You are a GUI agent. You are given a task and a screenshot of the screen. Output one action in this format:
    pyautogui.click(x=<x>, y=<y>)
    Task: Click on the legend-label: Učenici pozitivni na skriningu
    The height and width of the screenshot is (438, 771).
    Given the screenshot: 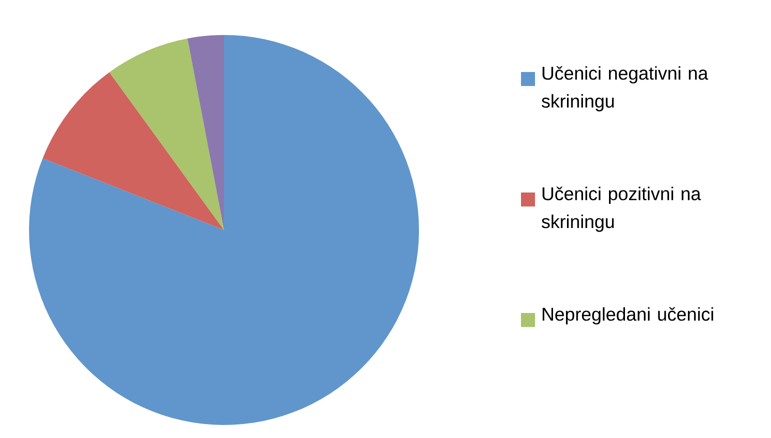 What is the action you would take?
    pyautogui.click(x=621, y=209)
    